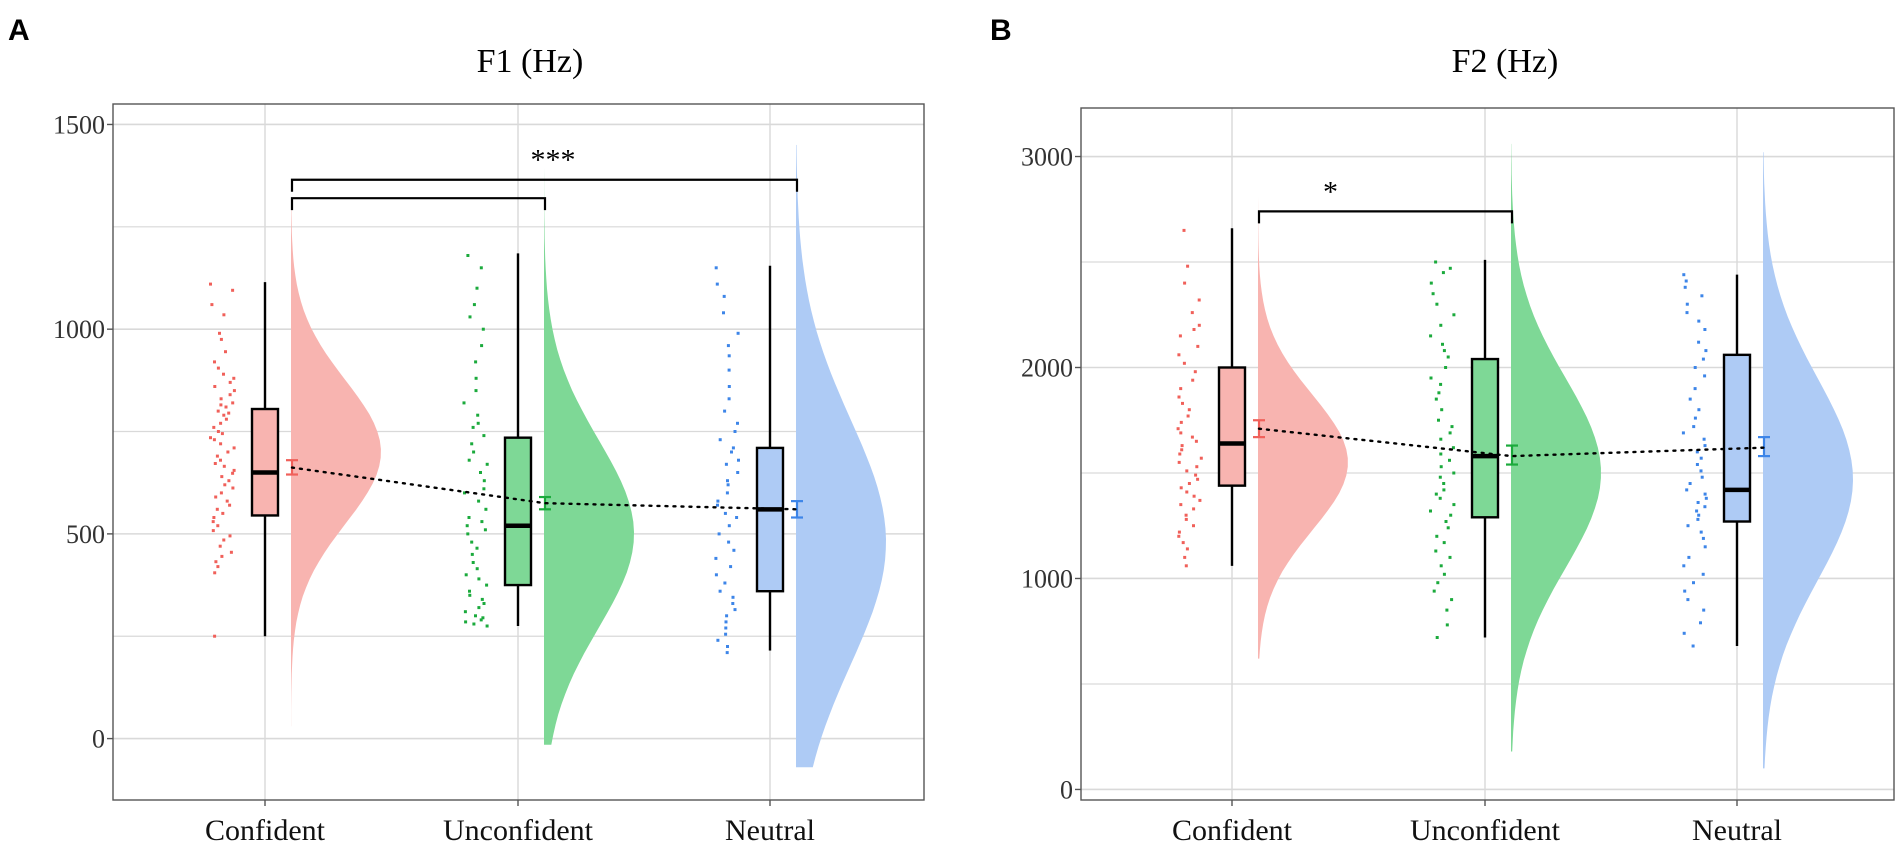 This screenshot has width=1904, height=854. What do you see at coordinates (265, 462) in the screenshot?
I see `box-confident` at bounding box center [265, 462].